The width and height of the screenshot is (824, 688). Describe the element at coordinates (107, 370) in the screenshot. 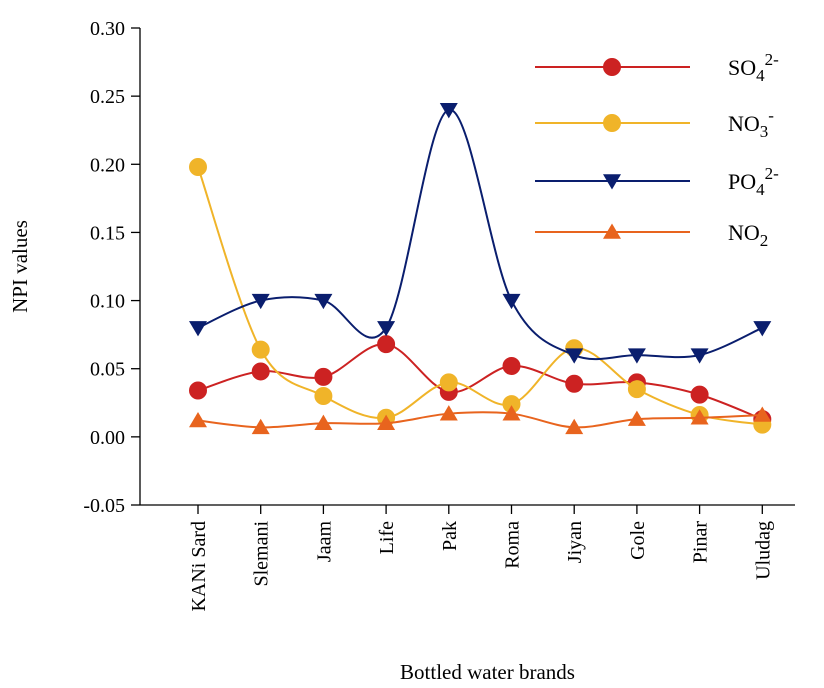

I see `y-tick-label: 0.05` at that location.